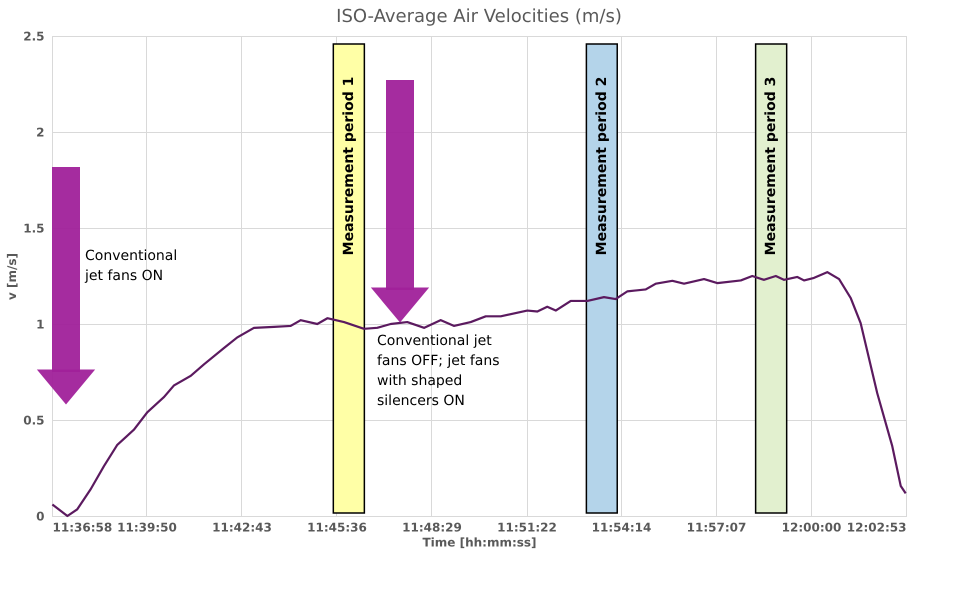 This screenshot has height=593, width=953. What do you see at coordinates (622, 527) in the screenshot?
I see `x-tick-label: 11:54:14` at bounding box center [622, 527].